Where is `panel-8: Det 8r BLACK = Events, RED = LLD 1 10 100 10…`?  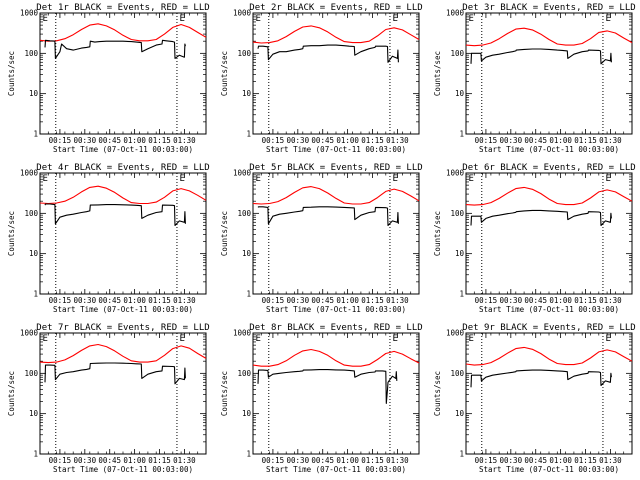
panel-8: Det 8r BLACK = Events, RED = LLD 1 10 100 10… is located at coordinates (321, 398).